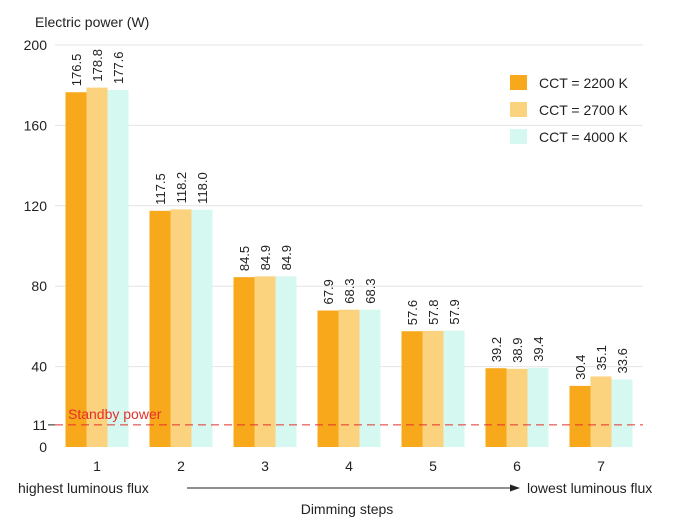 The image size is (676, 517). I want to click on x-tick-label: 5, so click(433, 466).